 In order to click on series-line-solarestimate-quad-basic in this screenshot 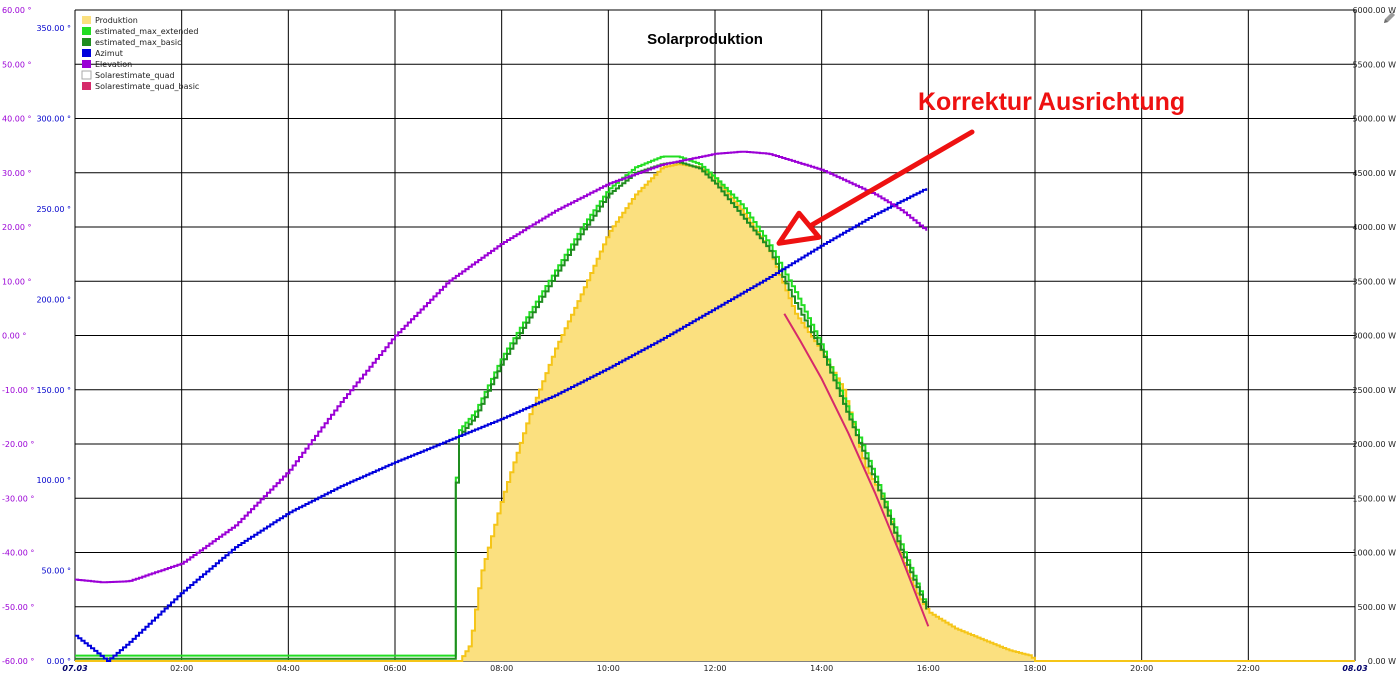, I will do `click(856, 470)`.